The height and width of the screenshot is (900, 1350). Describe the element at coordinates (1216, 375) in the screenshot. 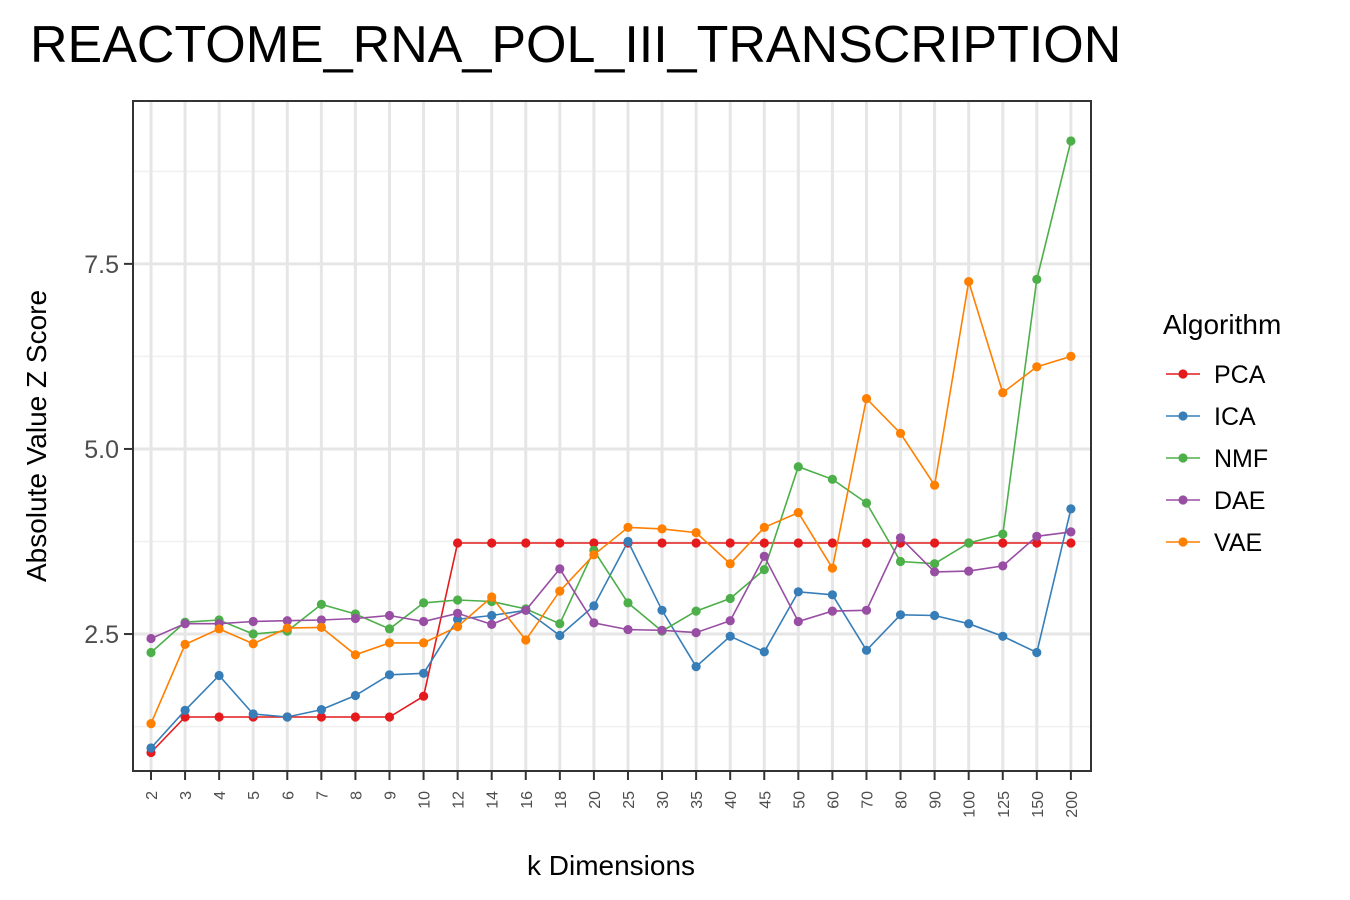

I see `legend-item-pca: PCA` at that location.